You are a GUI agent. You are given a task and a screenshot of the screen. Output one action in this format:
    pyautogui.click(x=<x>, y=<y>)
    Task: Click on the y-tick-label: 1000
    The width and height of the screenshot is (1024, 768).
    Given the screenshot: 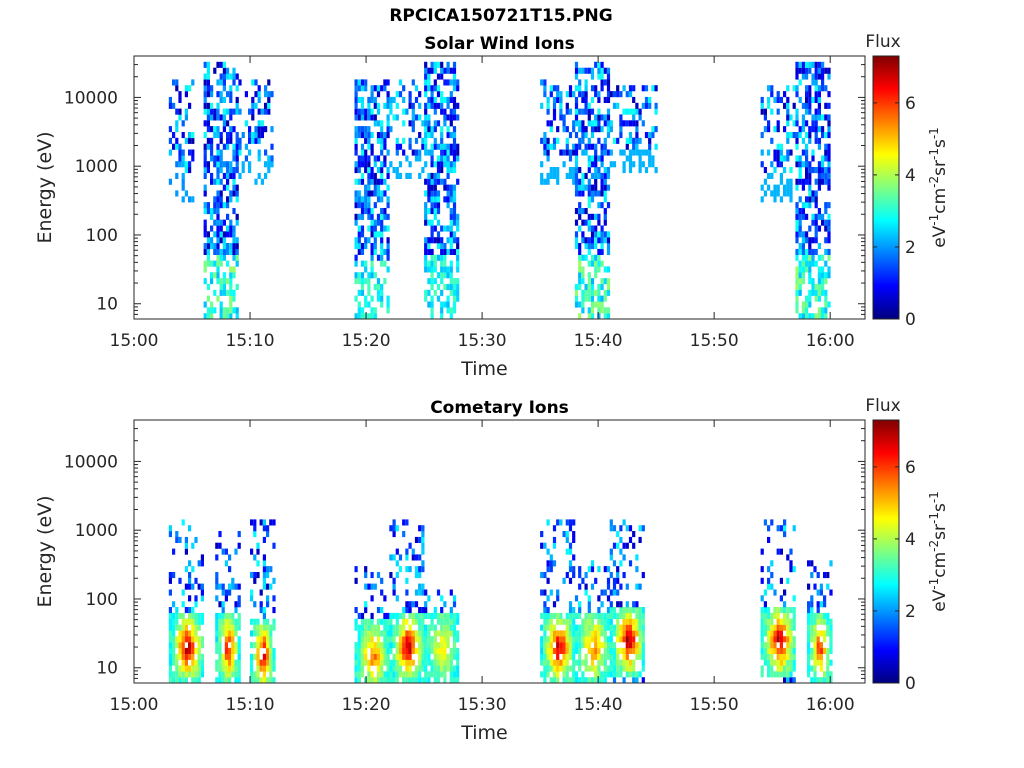 What is the action you would take?
    pyautogui.click(x=96, y=531)
    